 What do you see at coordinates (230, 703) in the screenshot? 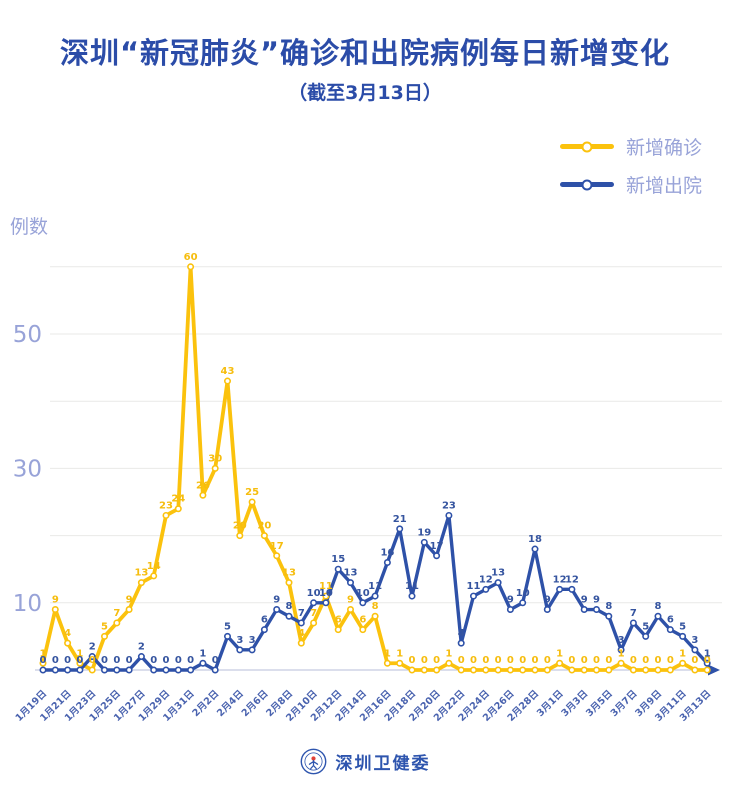
I see `x-tick-label: 2月4日` at bounding box center [230, 703].